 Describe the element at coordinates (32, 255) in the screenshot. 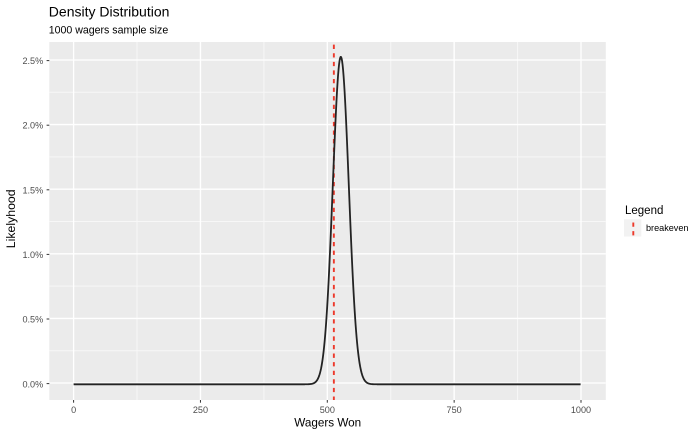

I see `svg-text: 1.0%` at that location.